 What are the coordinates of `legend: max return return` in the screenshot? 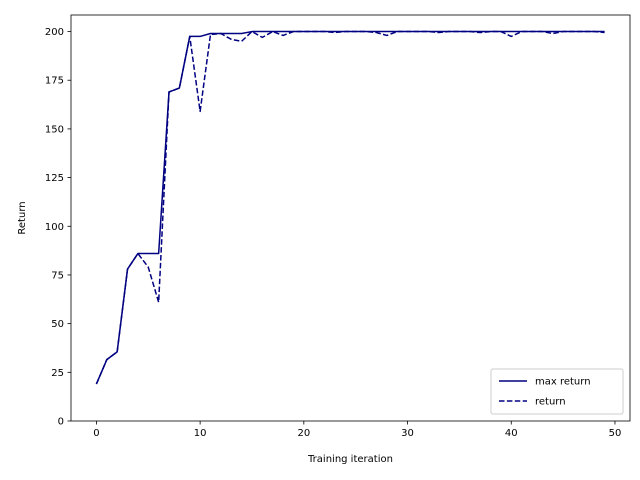 It's located at (557, 391).